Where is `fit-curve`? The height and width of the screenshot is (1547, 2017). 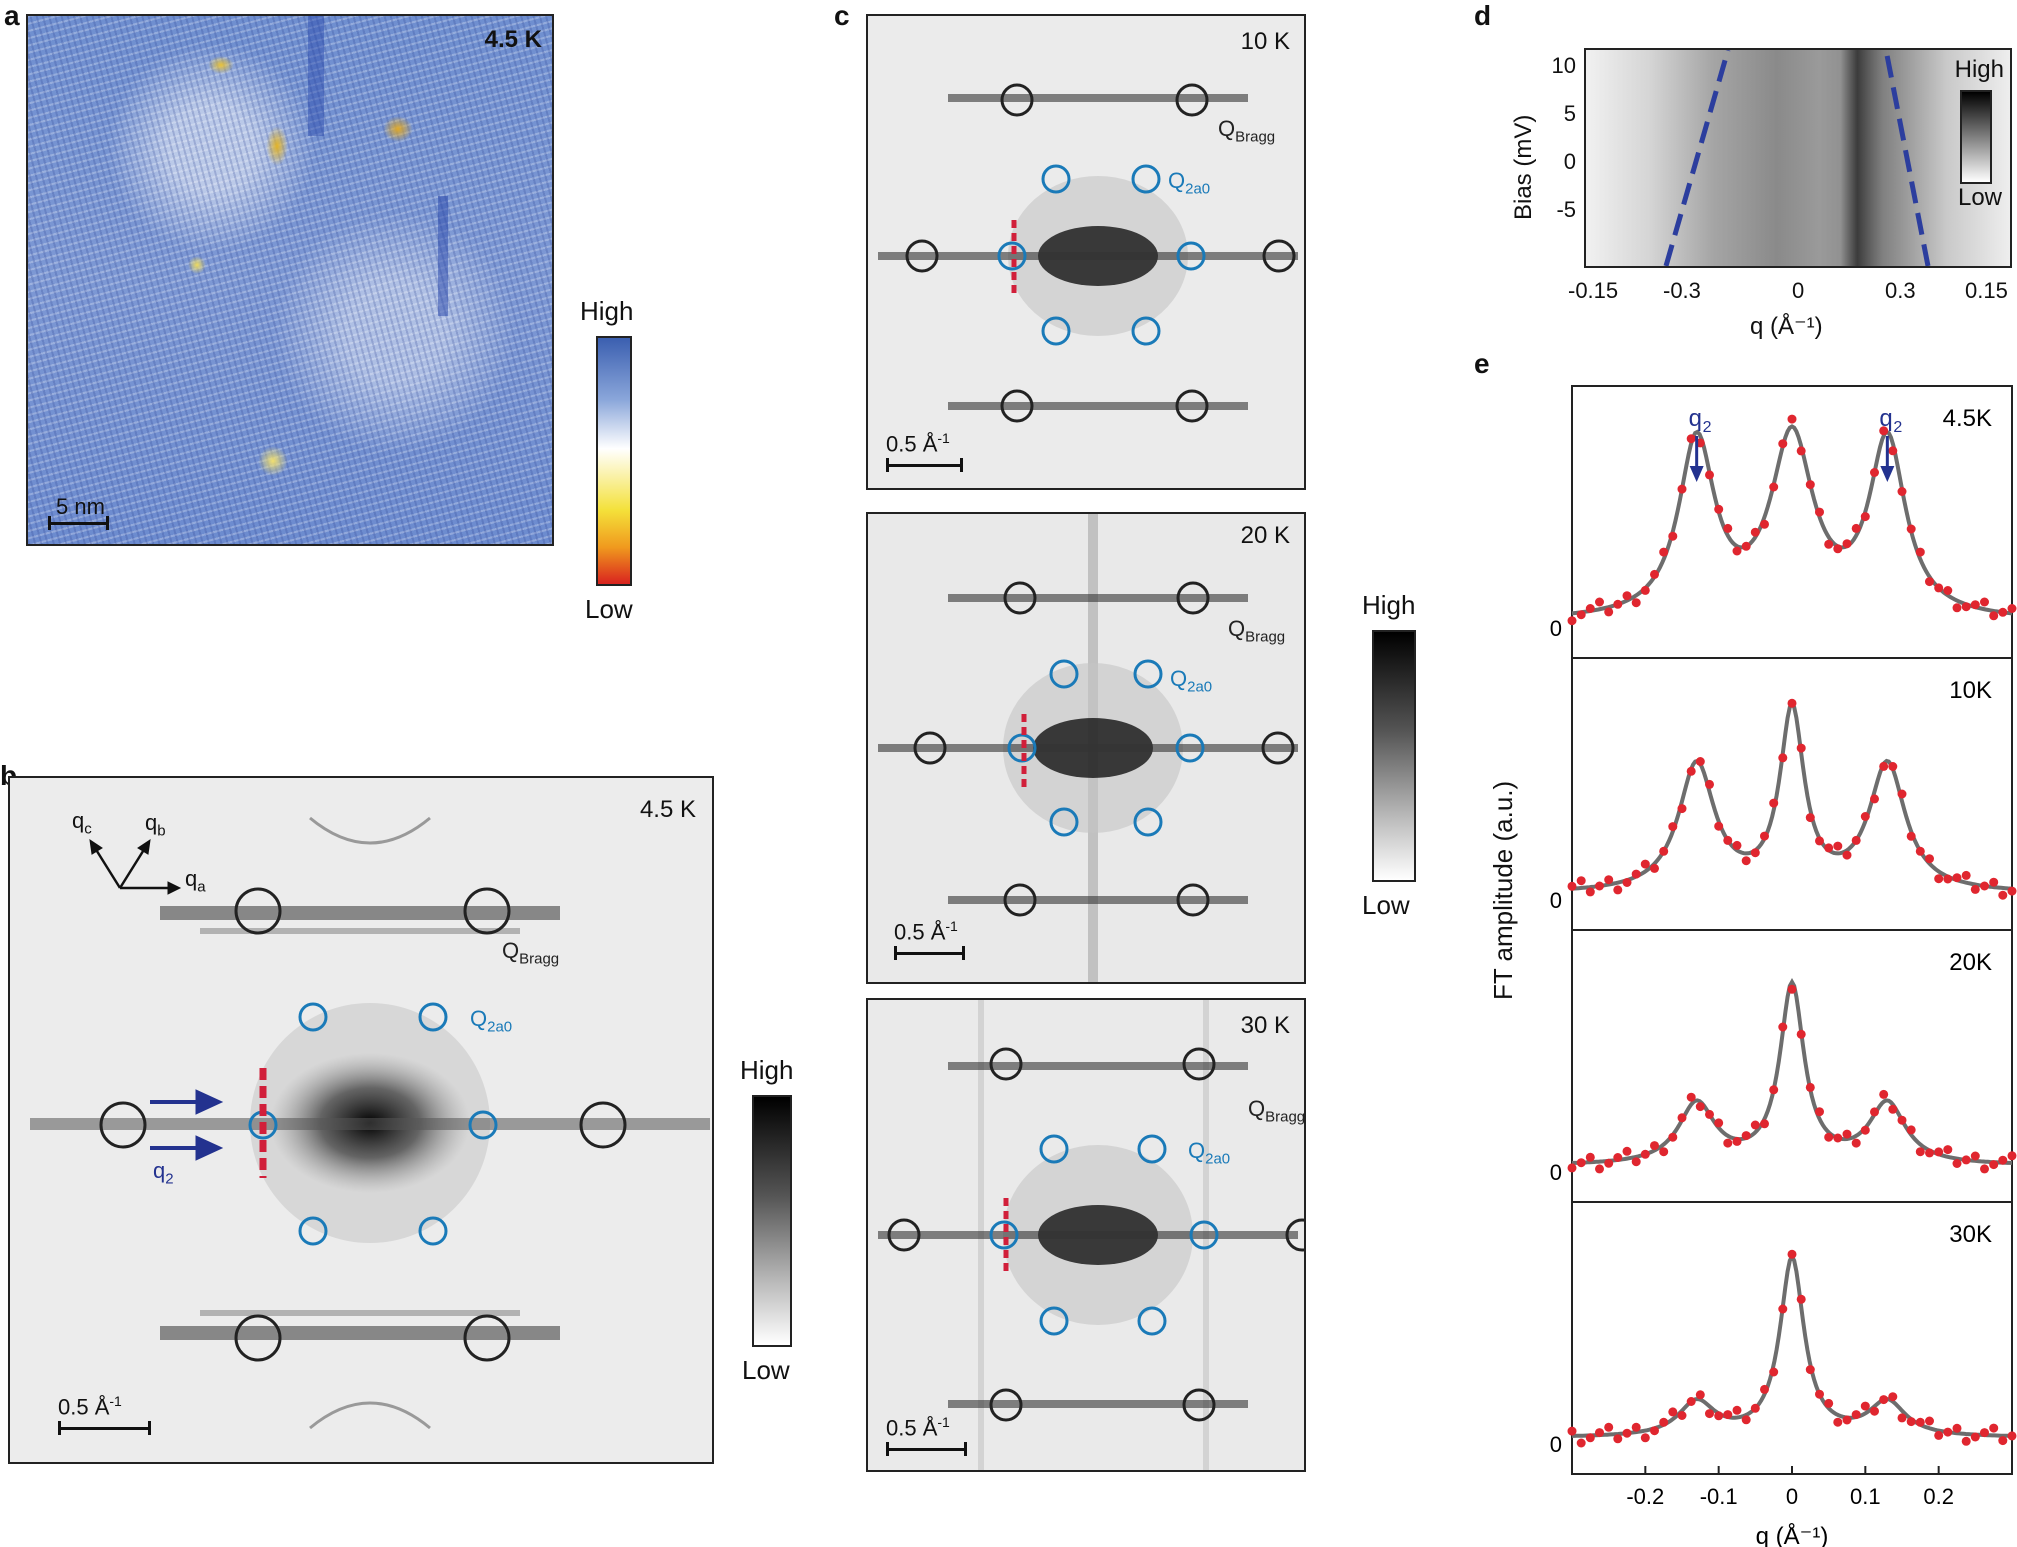
fit-curve is located at coordinates (1792, 520).